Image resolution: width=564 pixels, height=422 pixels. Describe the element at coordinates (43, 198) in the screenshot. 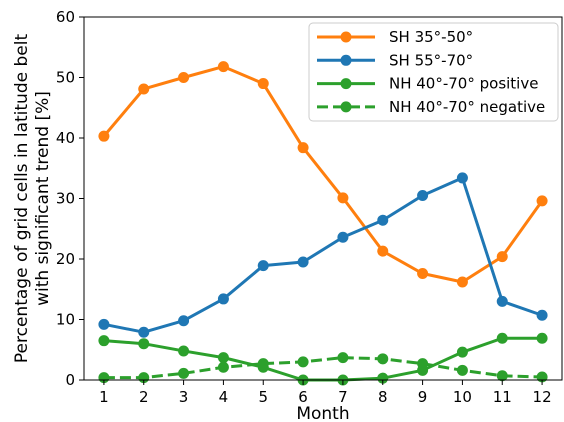

I see `y-axis-label-line-2: with significant trend [%]` at that location.